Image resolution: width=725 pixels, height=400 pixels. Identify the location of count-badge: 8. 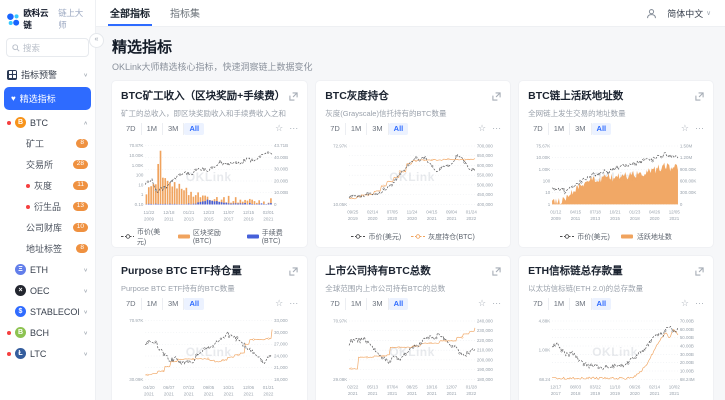
(82, 143).